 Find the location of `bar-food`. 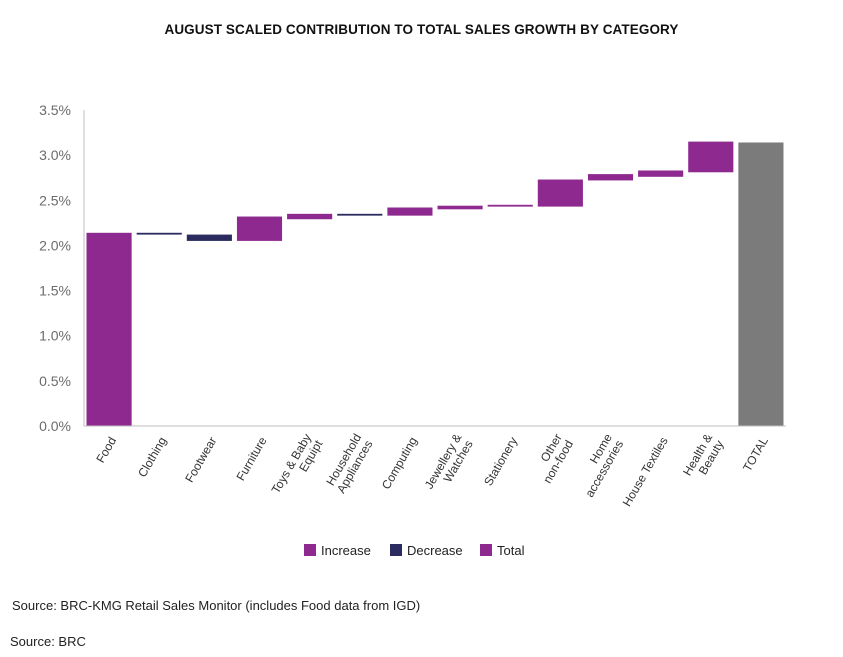

bar-food is located at coordinates (109, 329).